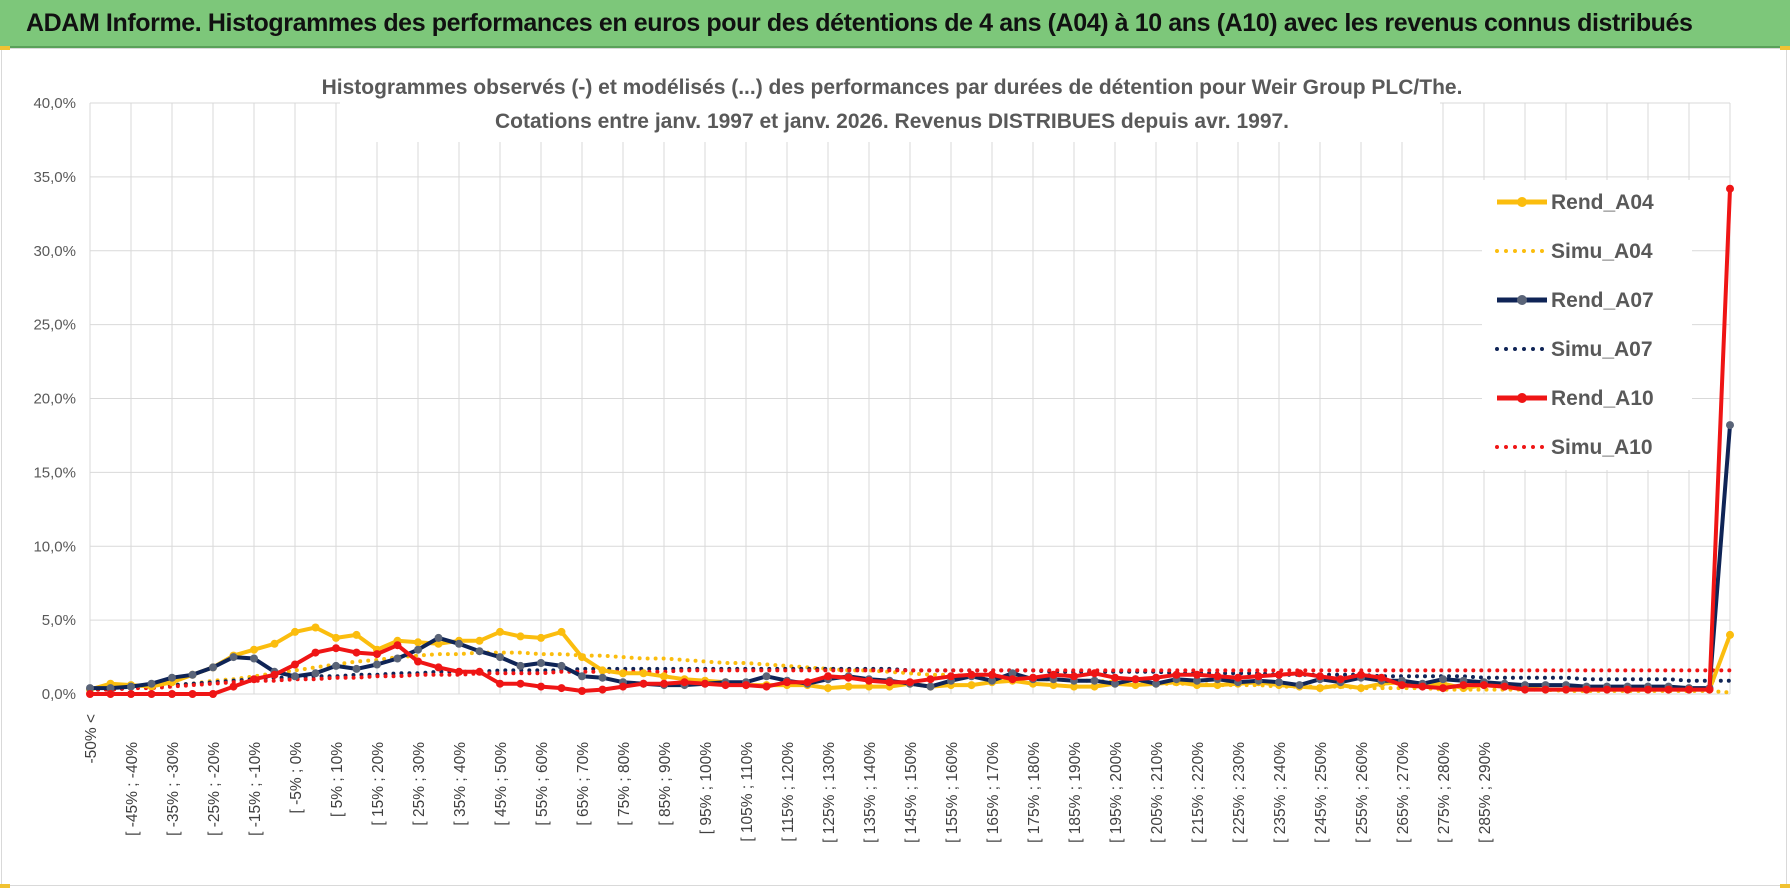 The width and height of the screenshot is (1790, 888). I want to click on corner-mark-bottom-left, so click(5, 886).